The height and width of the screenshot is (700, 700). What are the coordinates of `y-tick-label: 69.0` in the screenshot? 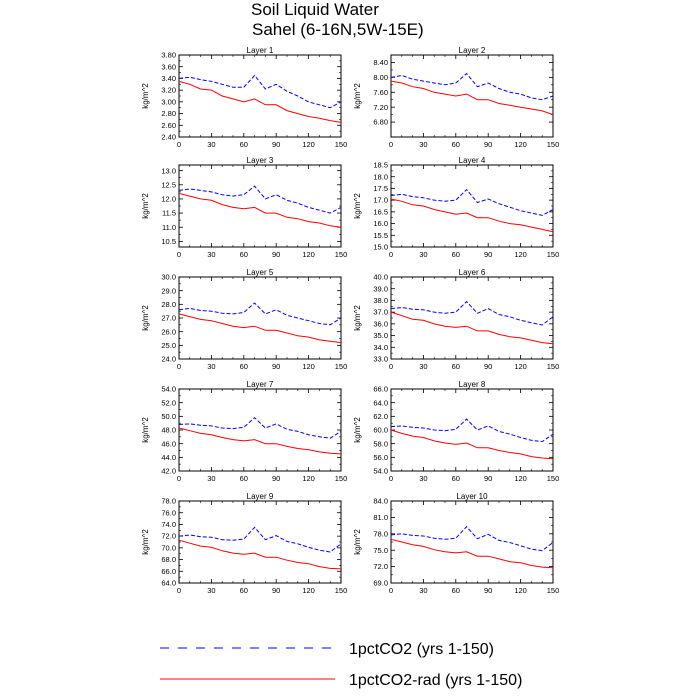 It's located at (380, 583).